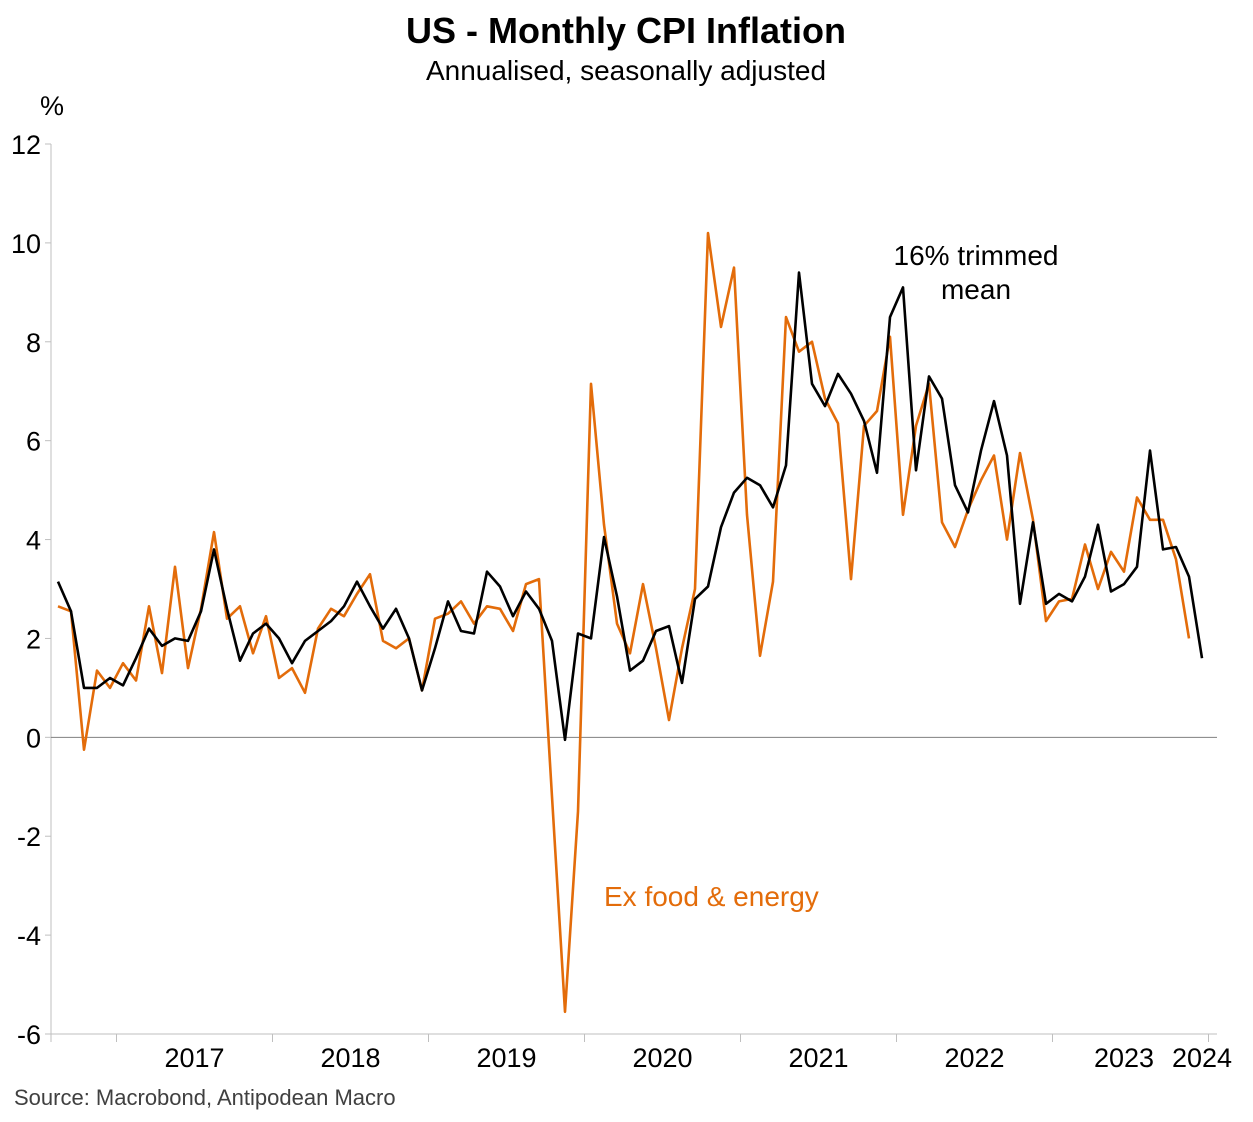 The image size is (1253, 1122). I want to click on x-tick-label: 2023, so click(1124, 1058).